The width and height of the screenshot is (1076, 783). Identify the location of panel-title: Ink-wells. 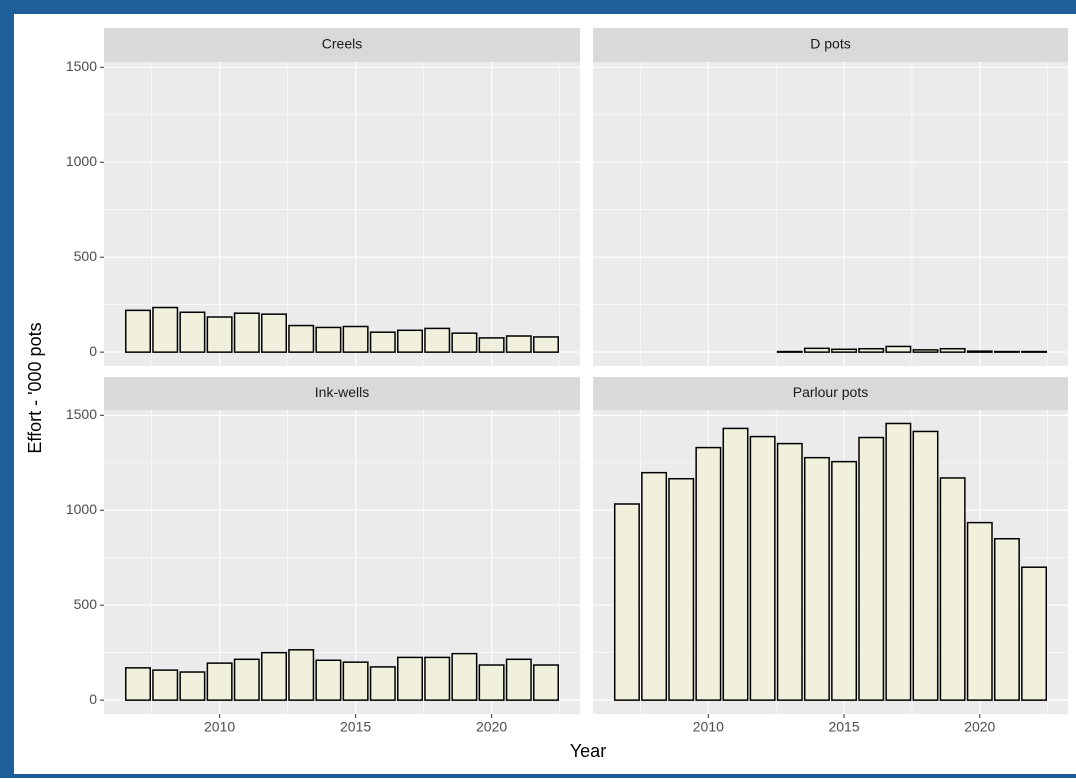
(342, 392).